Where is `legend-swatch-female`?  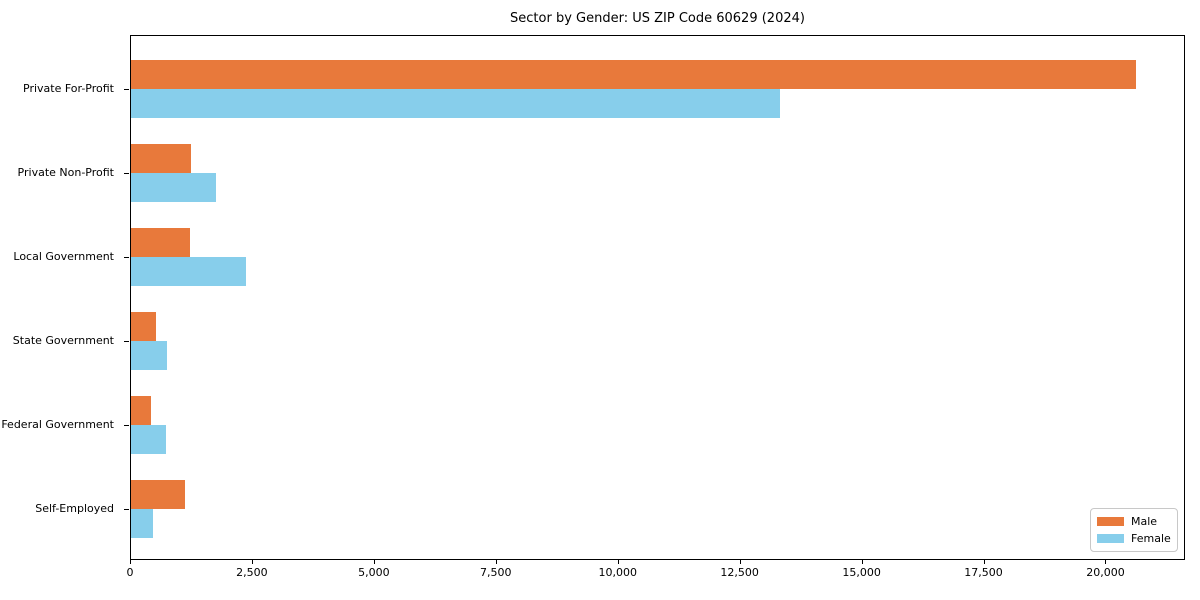 legend-swatch-female is located at coordinates (1110, 538).